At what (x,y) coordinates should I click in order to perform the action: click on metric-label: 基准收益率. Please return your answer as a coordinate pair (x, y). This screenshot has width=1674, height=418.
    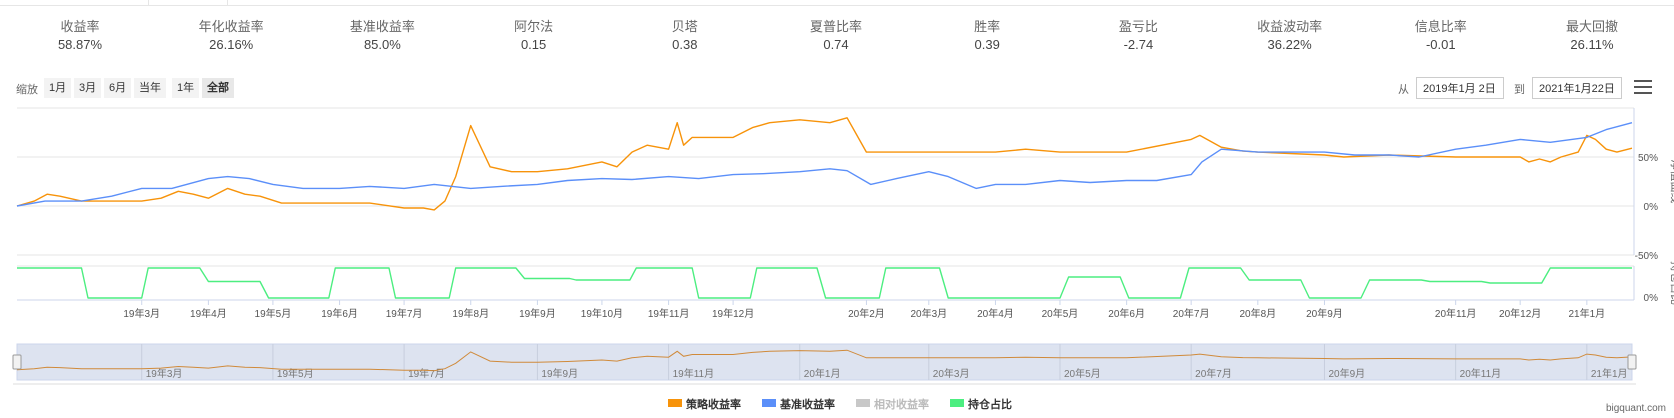
    Looking at the image, I should click on (382, 26).